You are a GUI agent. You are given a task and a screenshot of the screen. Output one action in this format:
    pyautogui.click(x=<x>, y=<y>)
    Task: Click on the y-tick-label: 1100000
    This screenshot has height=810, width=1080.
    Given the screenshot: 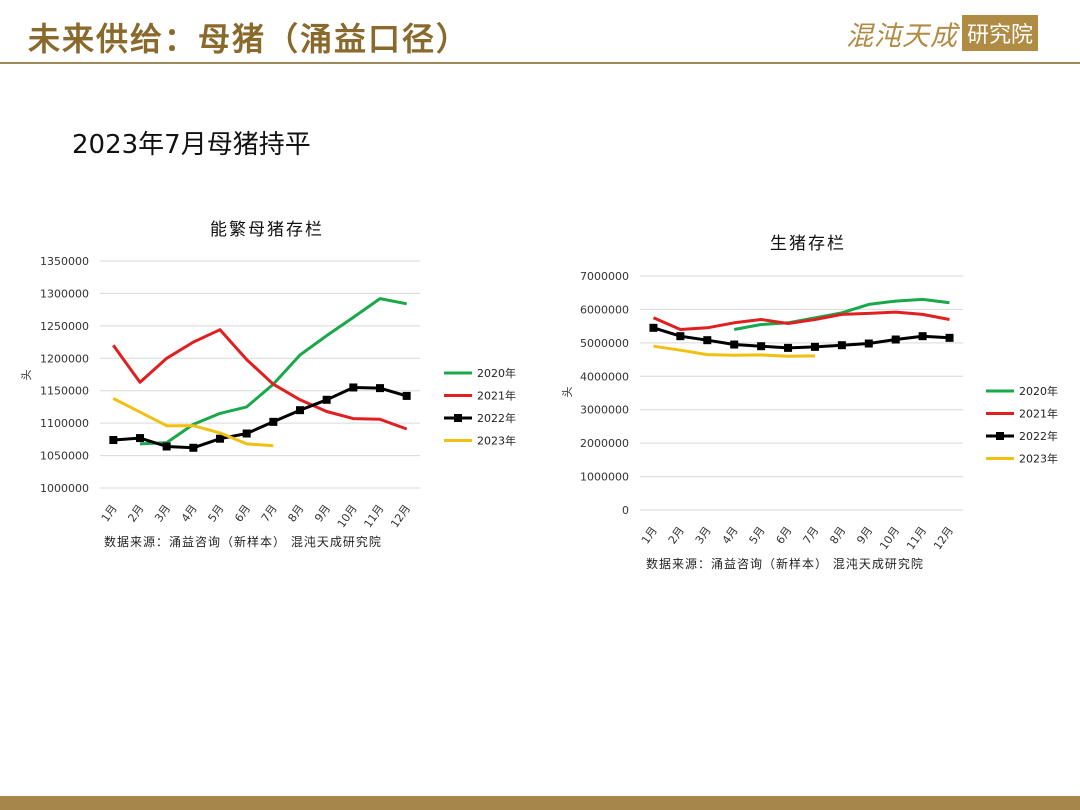 What is the action you would take?
    pyautogui.click(x=64, y=423)
    